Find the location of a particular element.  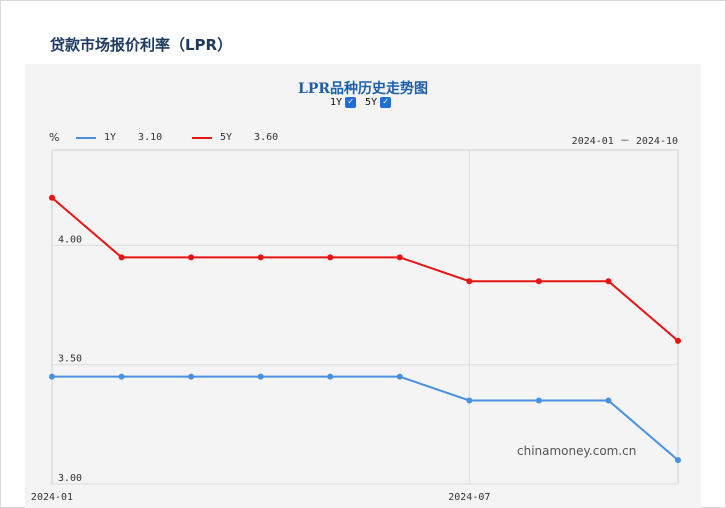

legend-name-5y: 5Y is located at coordinates (226, 137).